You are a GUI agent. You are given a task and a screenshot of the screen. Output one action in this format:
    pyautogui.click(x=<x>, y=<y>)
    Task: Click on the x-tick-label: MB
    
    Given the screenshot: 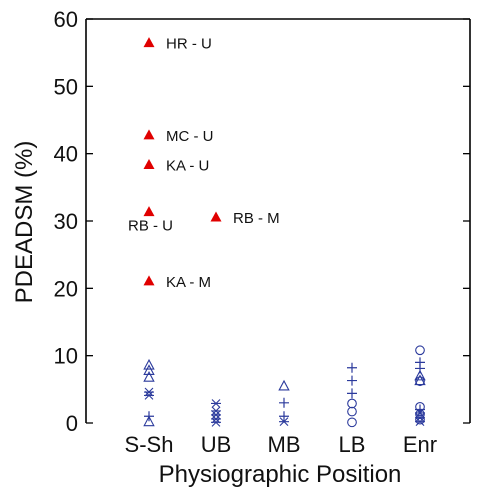 What is the action you would take?
    pyautogui.click(x=284, y=444)
    